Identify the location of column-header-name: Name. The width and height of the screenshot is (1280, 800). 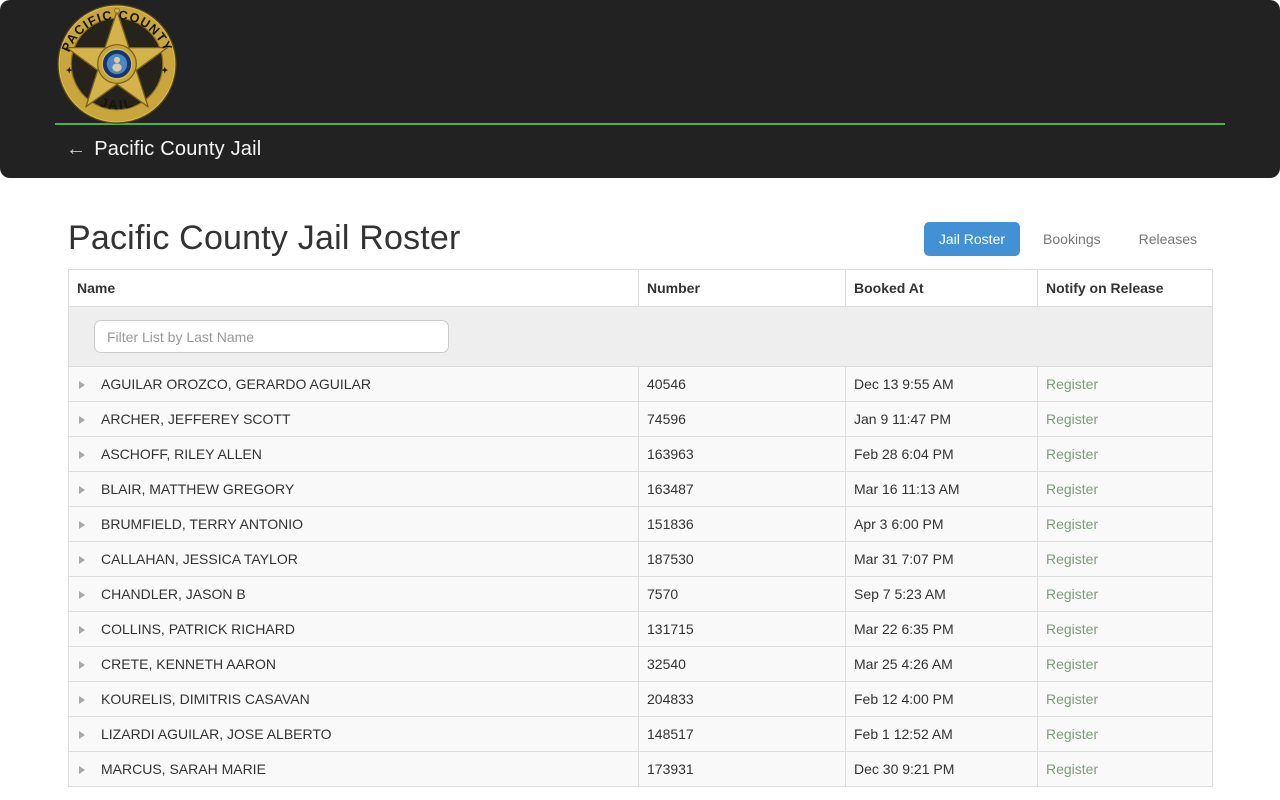
(353, 288).